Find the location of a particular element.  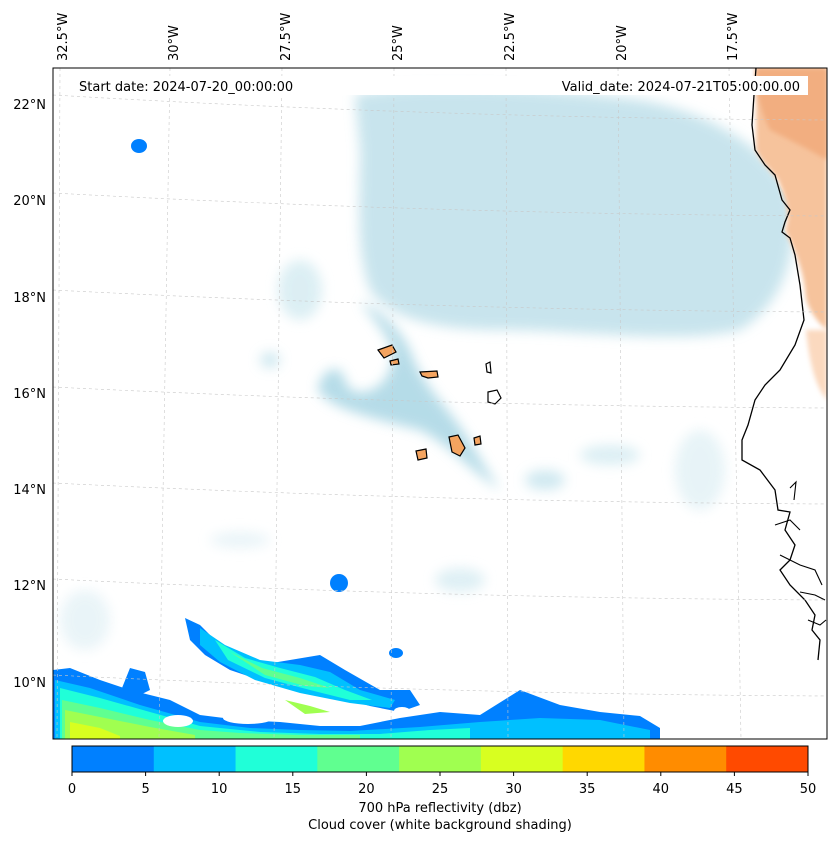

colorbar-tick-label: 5 is located at coordinates (145, 789).